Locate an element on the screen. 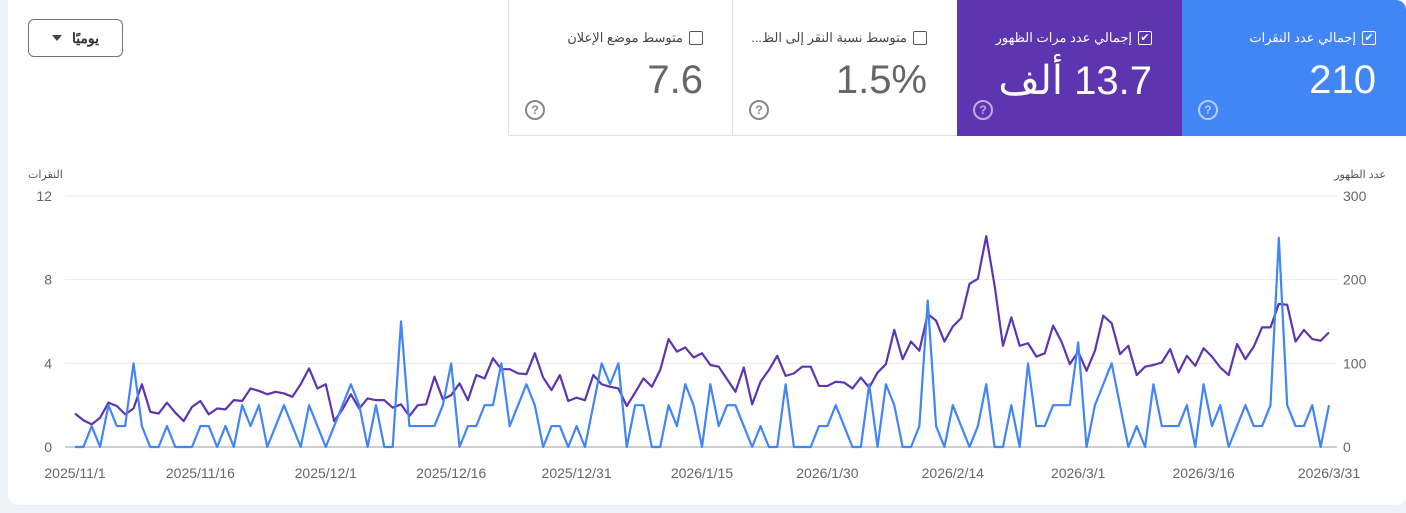  metric-card-ctr: متوسط نسبة النقر إلى الظ... 1.5% ? is located at coordinates (844, 68).